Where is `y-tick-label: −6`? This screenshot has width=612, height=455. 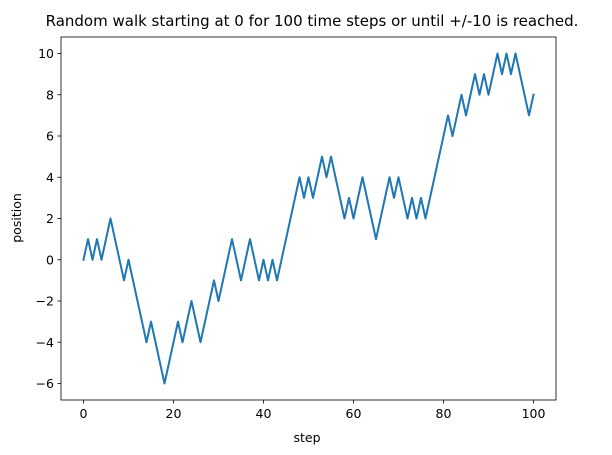 y-tick-label: −6 is located at coordinates (45, 383).